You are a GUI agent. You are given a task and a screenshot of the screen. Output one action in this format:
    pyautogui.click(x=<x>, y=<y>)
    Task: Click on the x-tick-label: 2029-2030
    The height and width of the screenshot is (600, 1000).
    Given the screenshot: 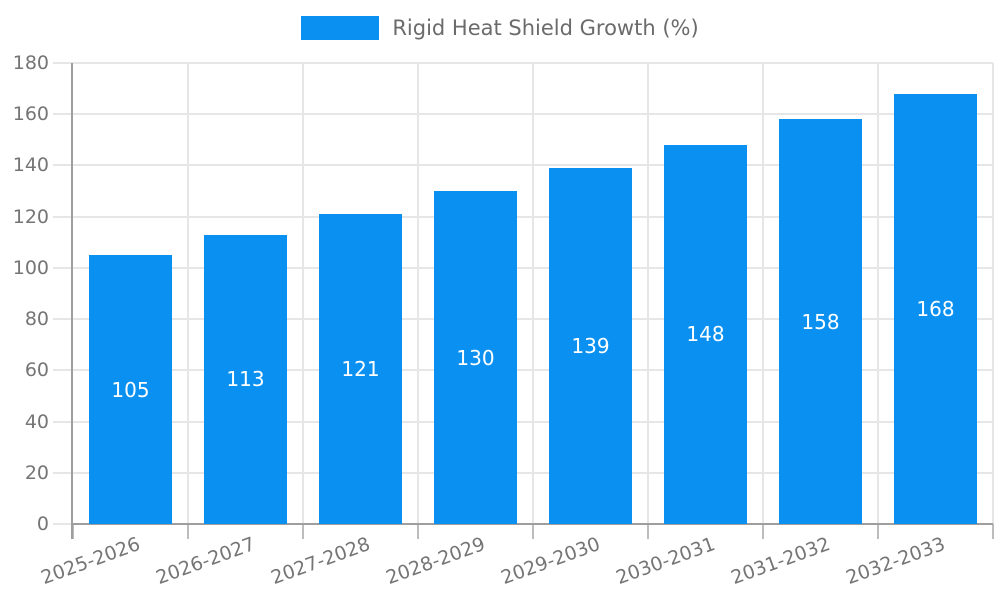 What is the action you would take?
    pyautogui.click(x=551, y=561)
    